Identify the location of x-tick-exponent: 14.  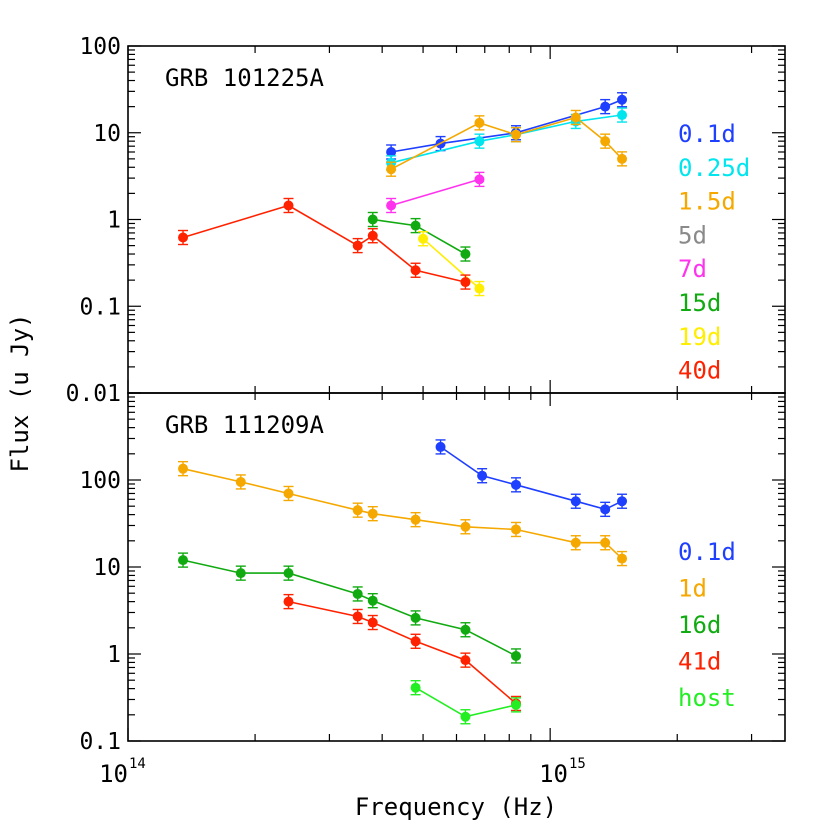
(137, 764).